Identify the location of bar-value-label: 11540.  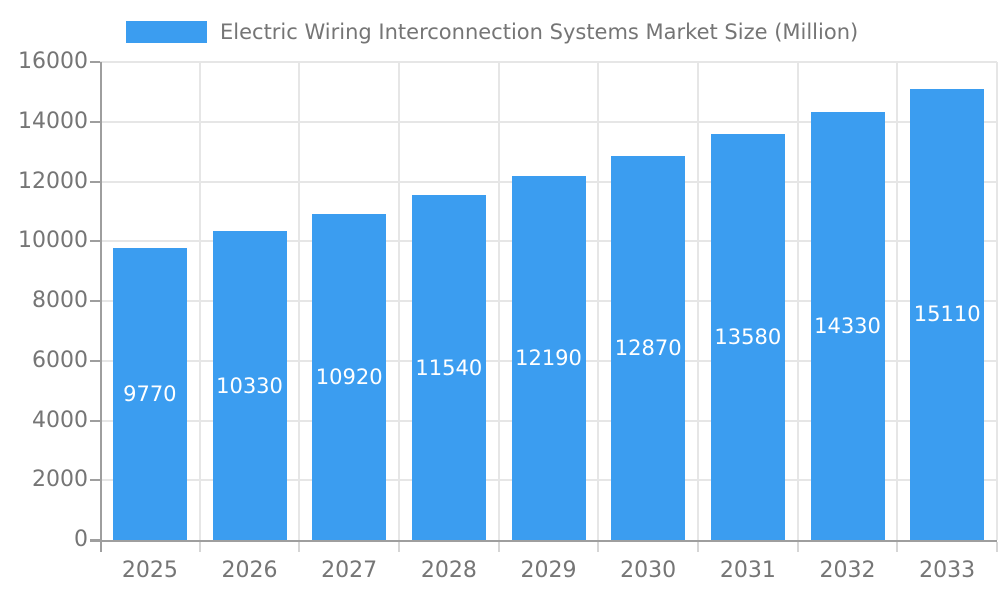
(449, 367).